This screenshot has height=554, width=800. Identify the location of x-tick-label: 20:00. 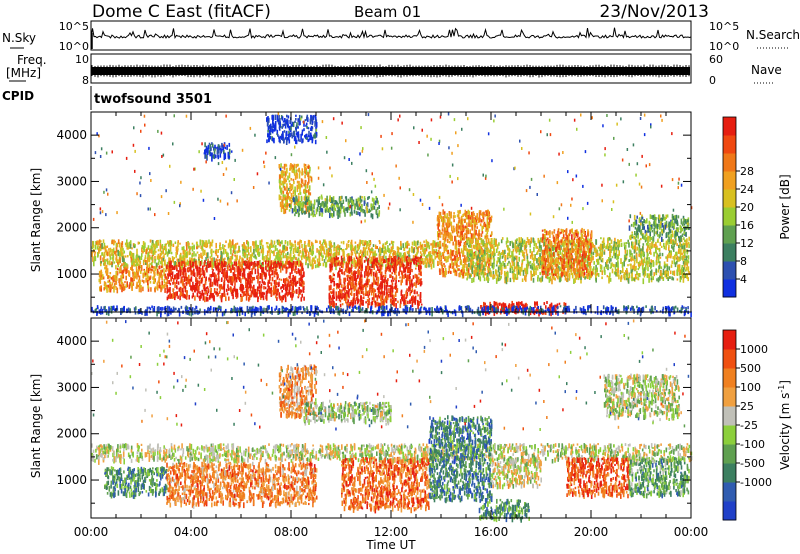
(591, 532).